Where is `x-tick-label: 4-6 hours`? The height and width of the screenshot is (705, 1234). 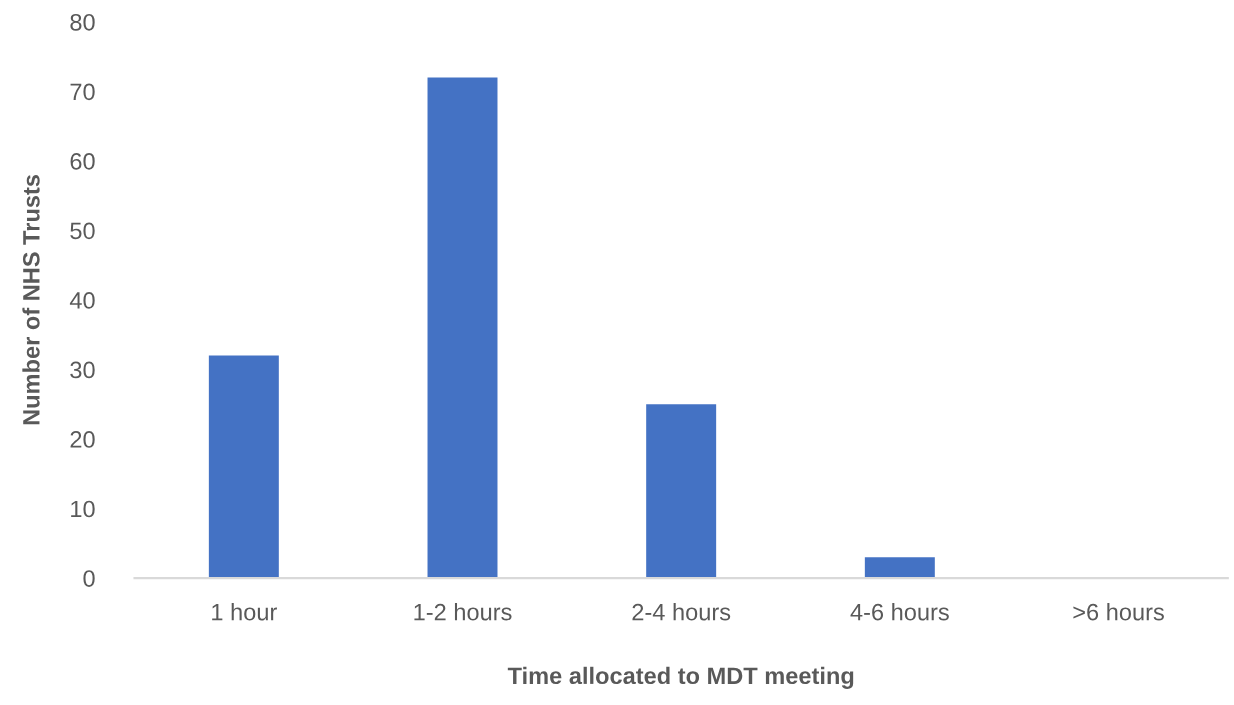 x-tick-label: 4-6 hours is located at coordinates (899, 612).